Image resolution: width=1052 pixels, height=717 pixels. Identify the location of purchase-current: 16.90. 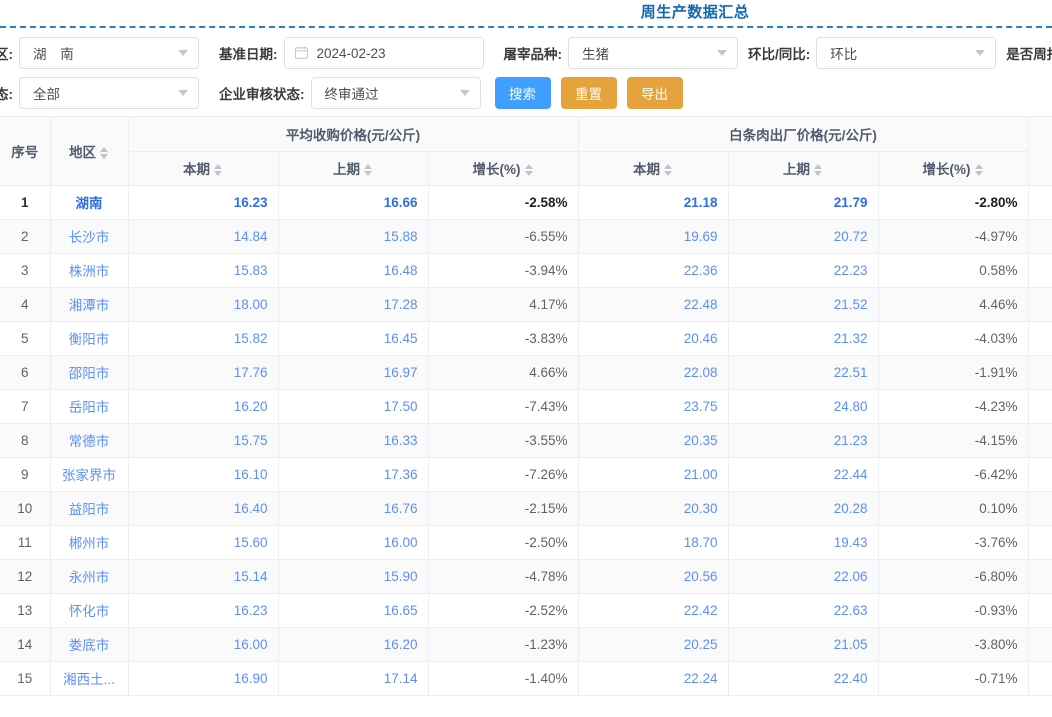
(203, 678).